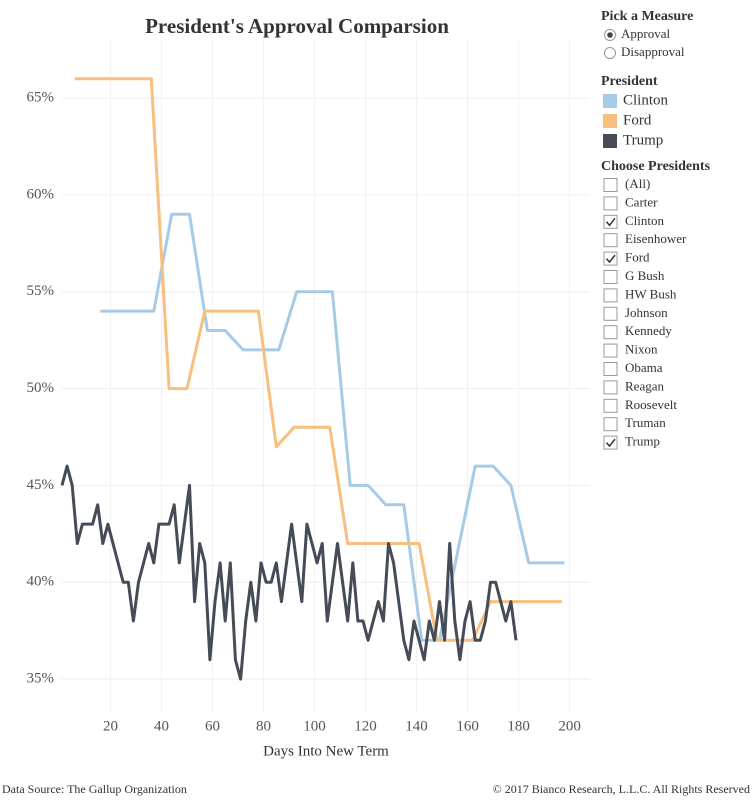 This screenshot has width=756, height=800. Describe the element at coordinates (651, 293) in the screenshot. I see `checkbox-label: HW Bush` at that location.